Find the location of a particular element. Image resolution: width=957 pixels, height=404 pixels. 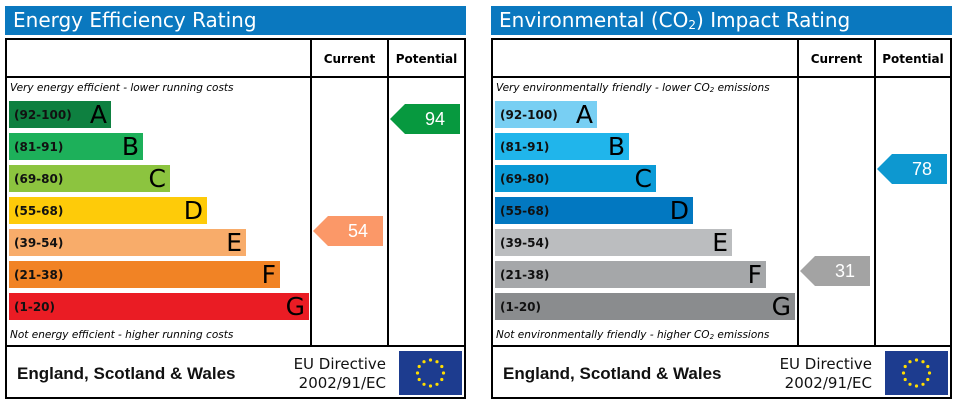

current-rating-value: 31 is located at coordinates (845, 271).